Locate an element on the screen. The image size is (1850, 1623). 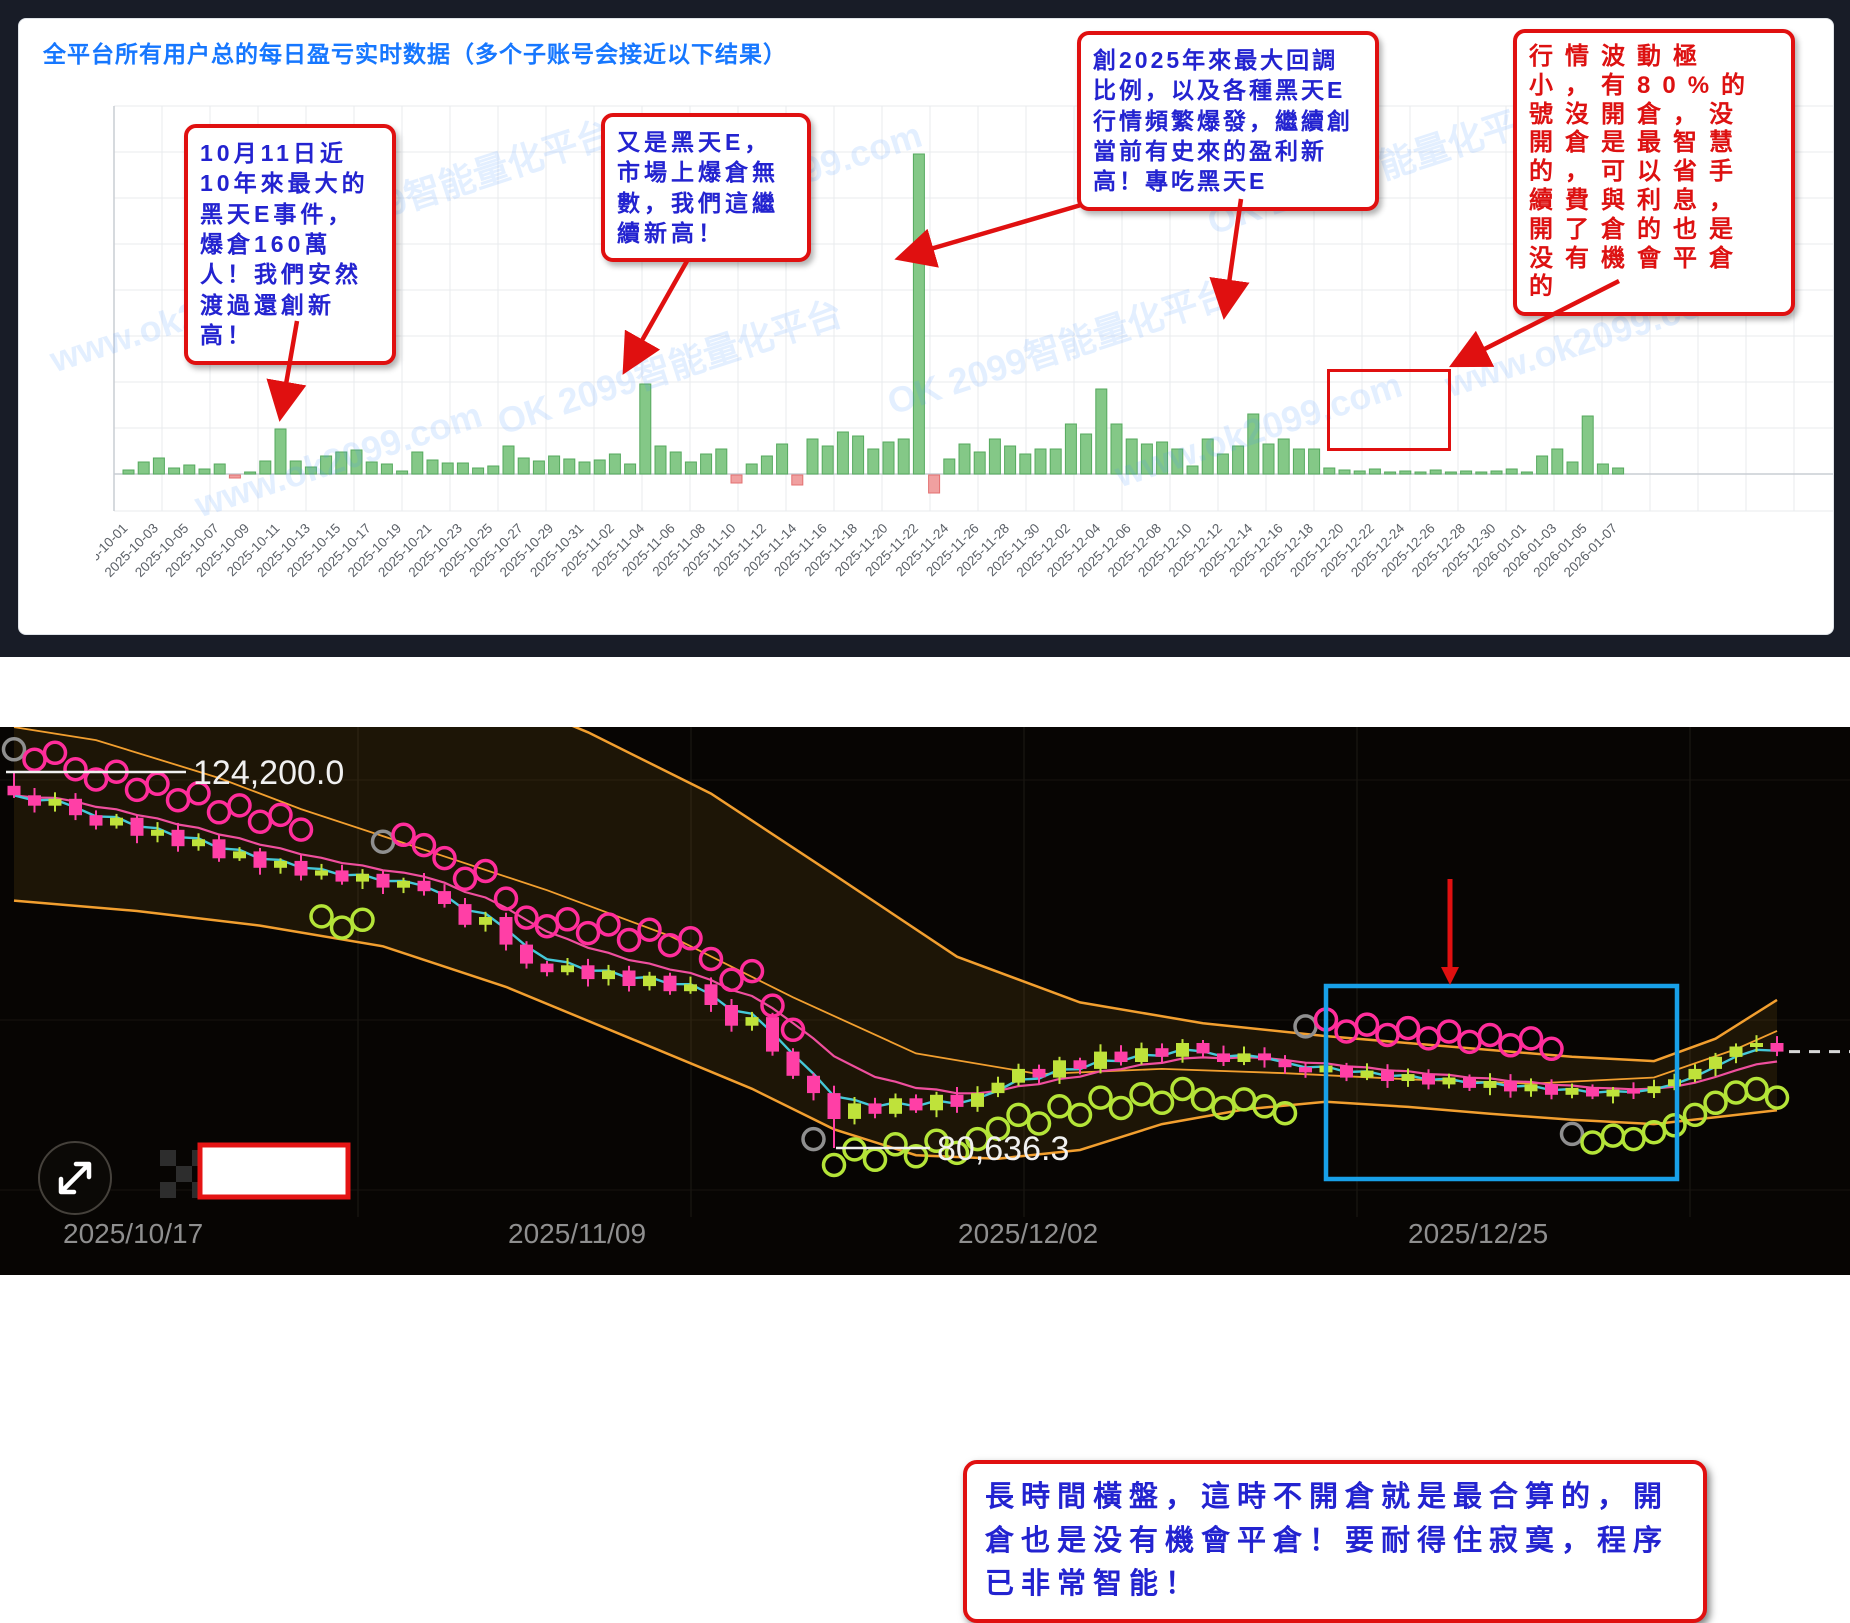
flat-zone-highlight-rect is located at coordinates (1389, 410).